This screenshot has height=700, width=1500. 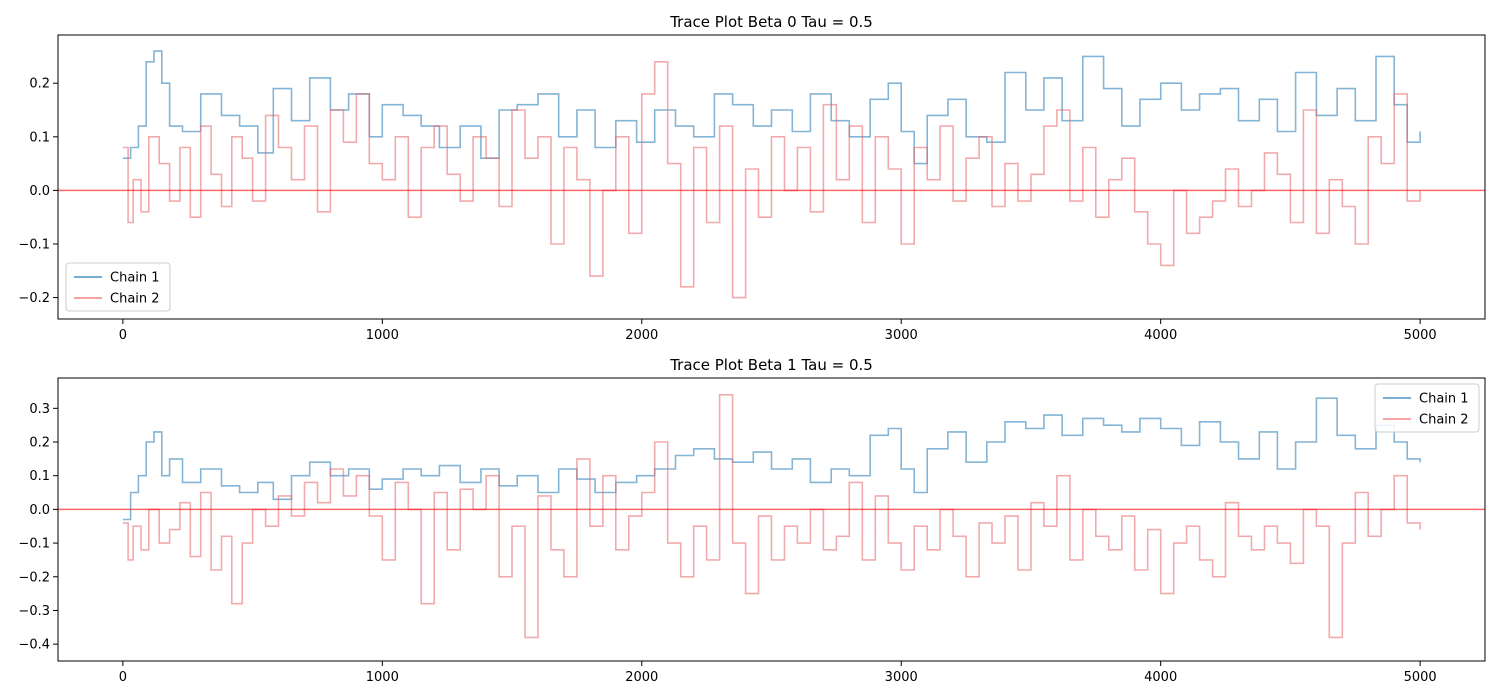 What do you see at coordinates (34, 611) in the screenshot?
I see `y-tick-label: −0.3` at bounding box center [34, 611].